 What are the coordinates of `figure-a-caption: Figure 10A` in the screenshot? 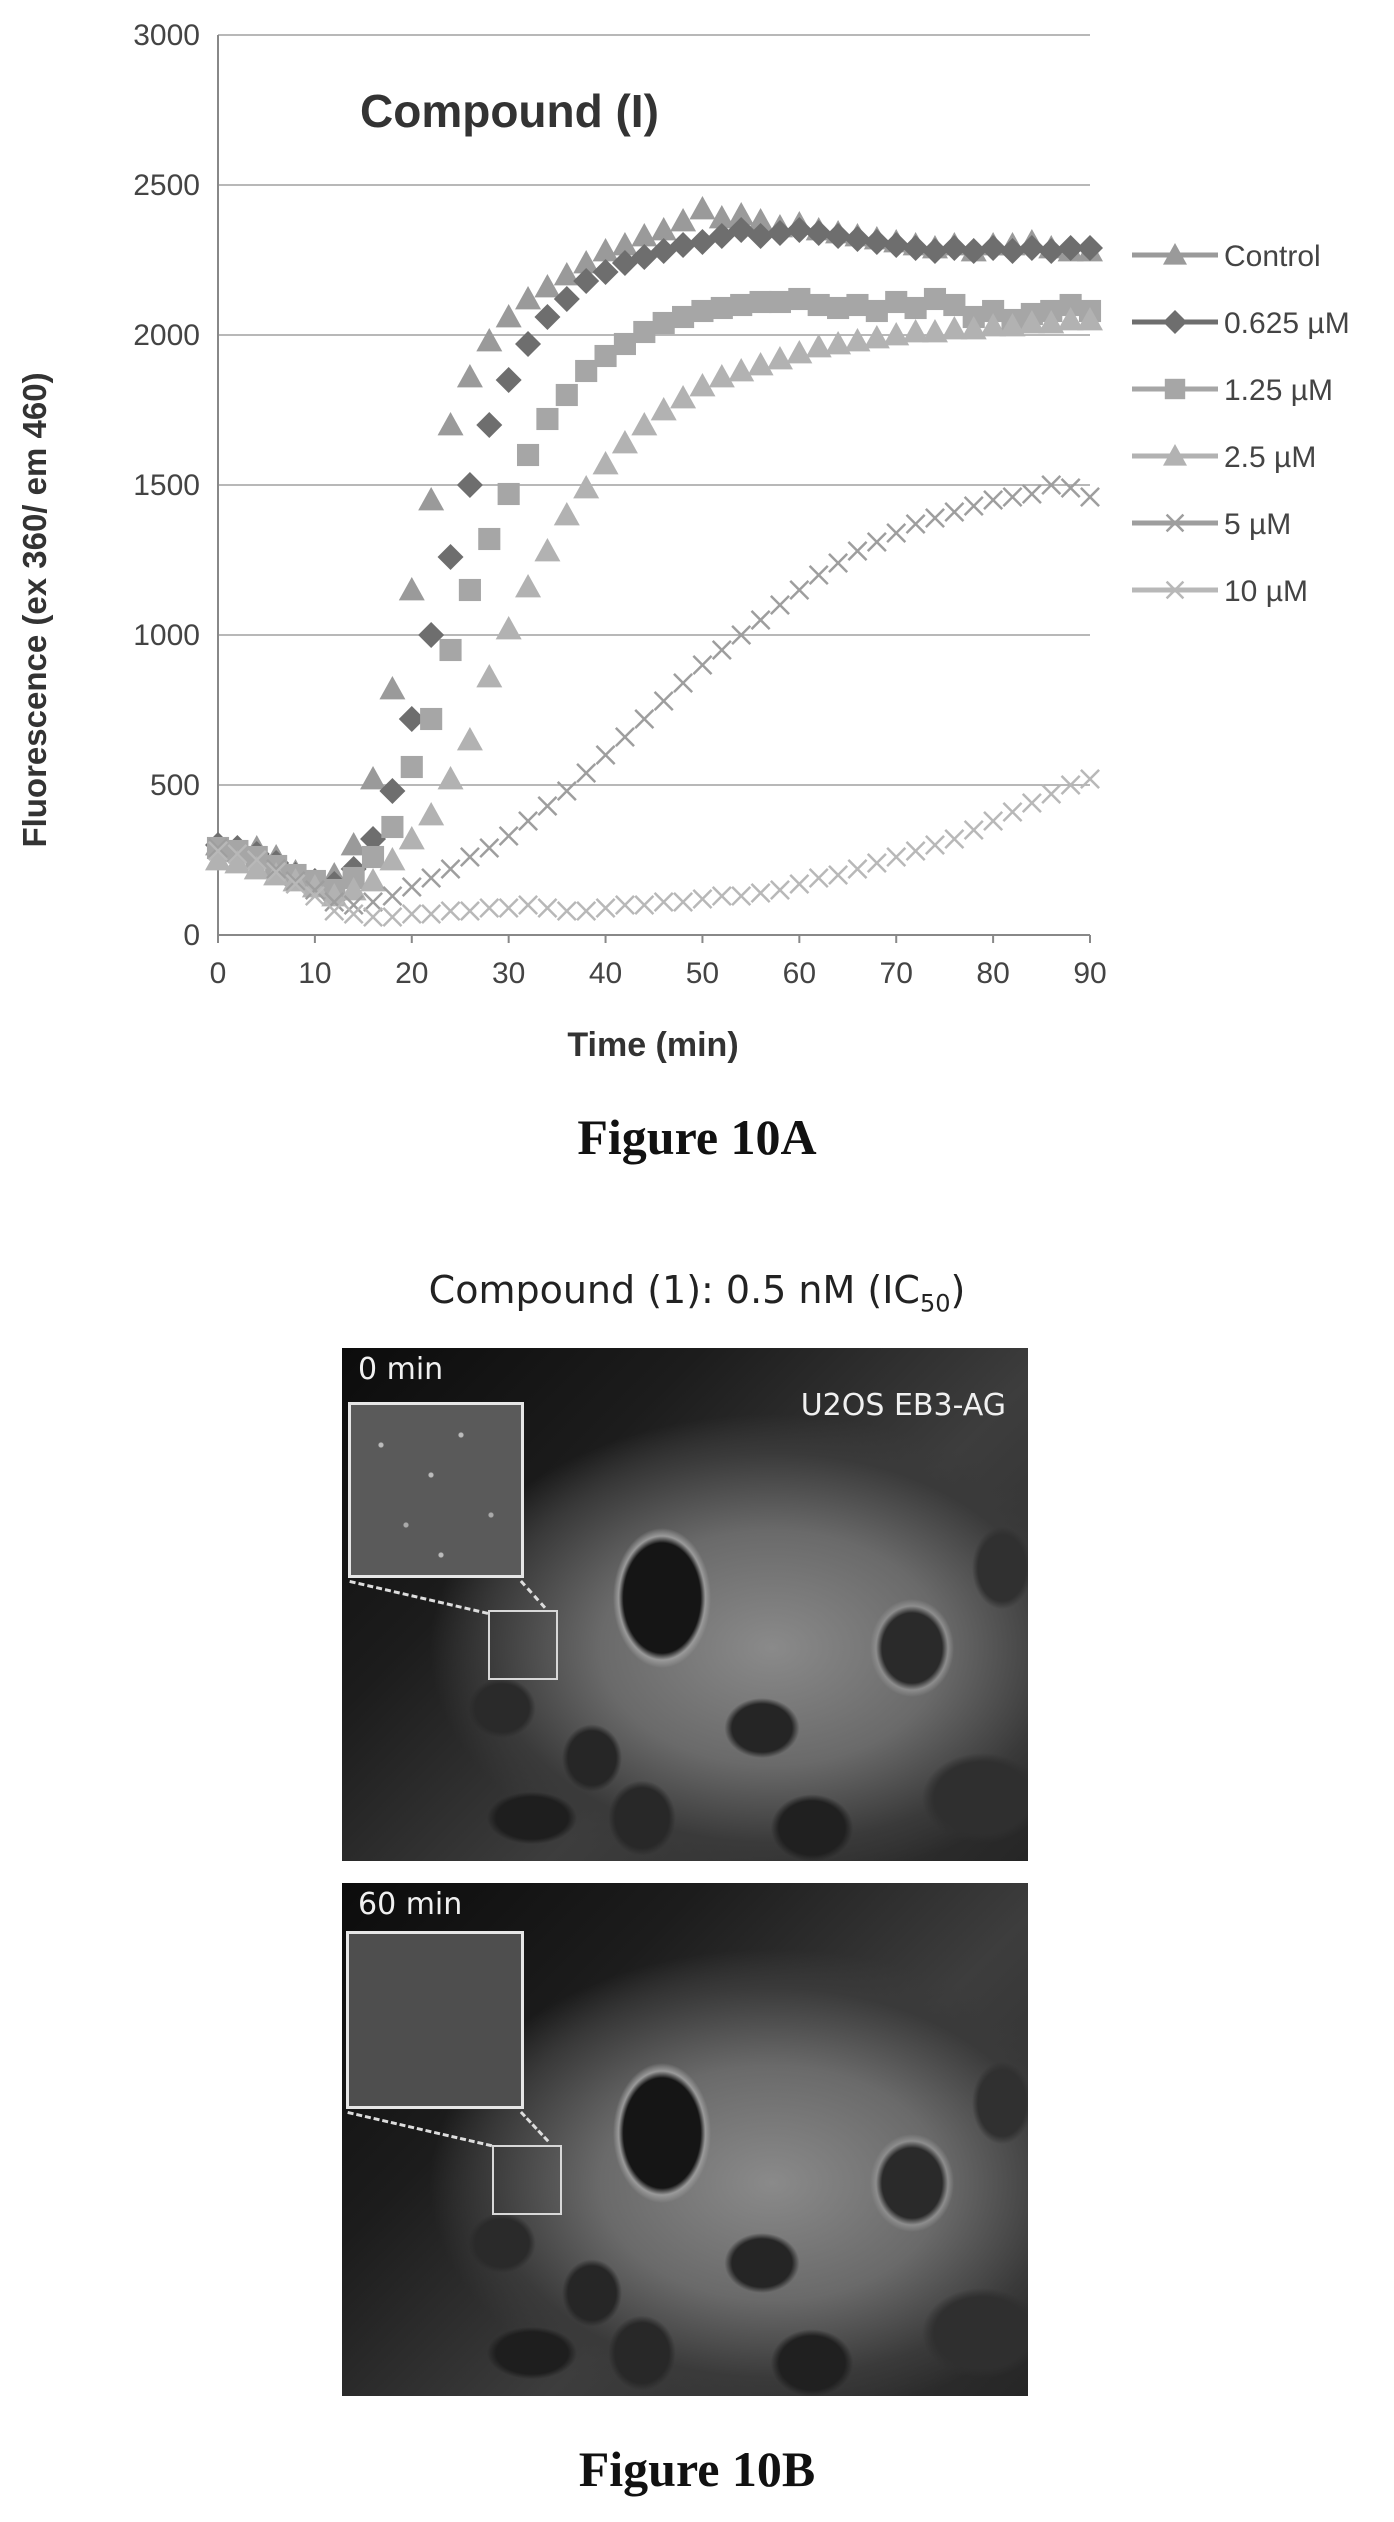 It's located at (697, 1137).